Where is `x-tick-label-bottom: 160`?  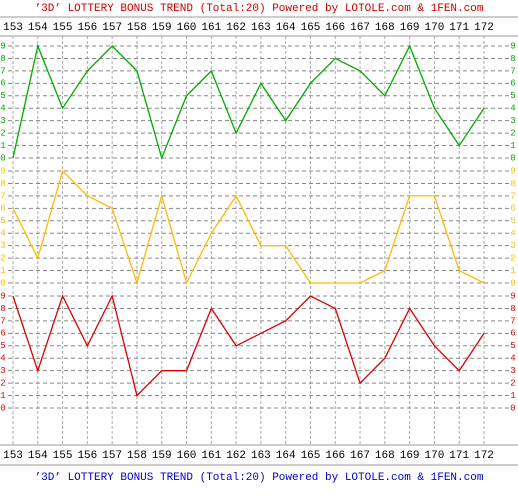 x-tick-label-bottom: 160 is located at coordinates (187, 456).